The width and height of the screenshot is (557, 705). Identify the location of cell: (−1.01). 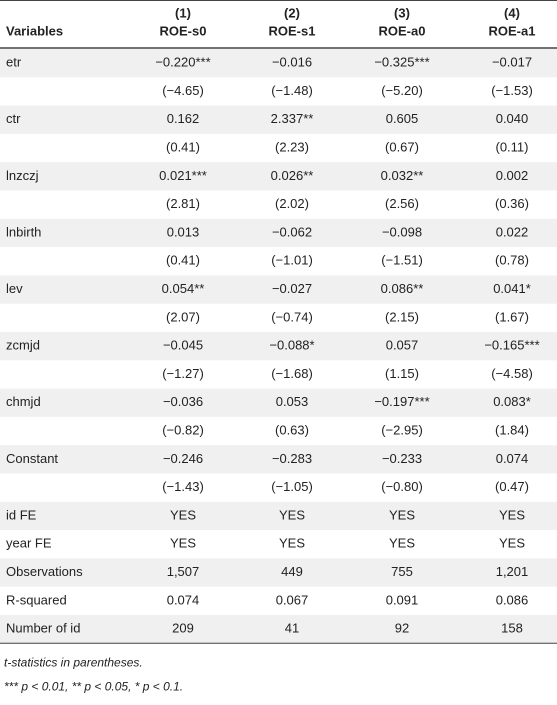
(292, 260).